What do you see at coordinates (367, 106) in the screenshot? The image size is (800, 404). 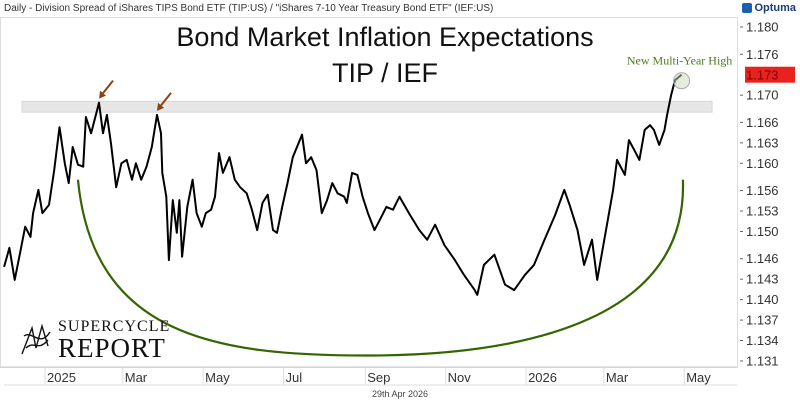 I see `resistance-band` at bounding box center [367, 106].